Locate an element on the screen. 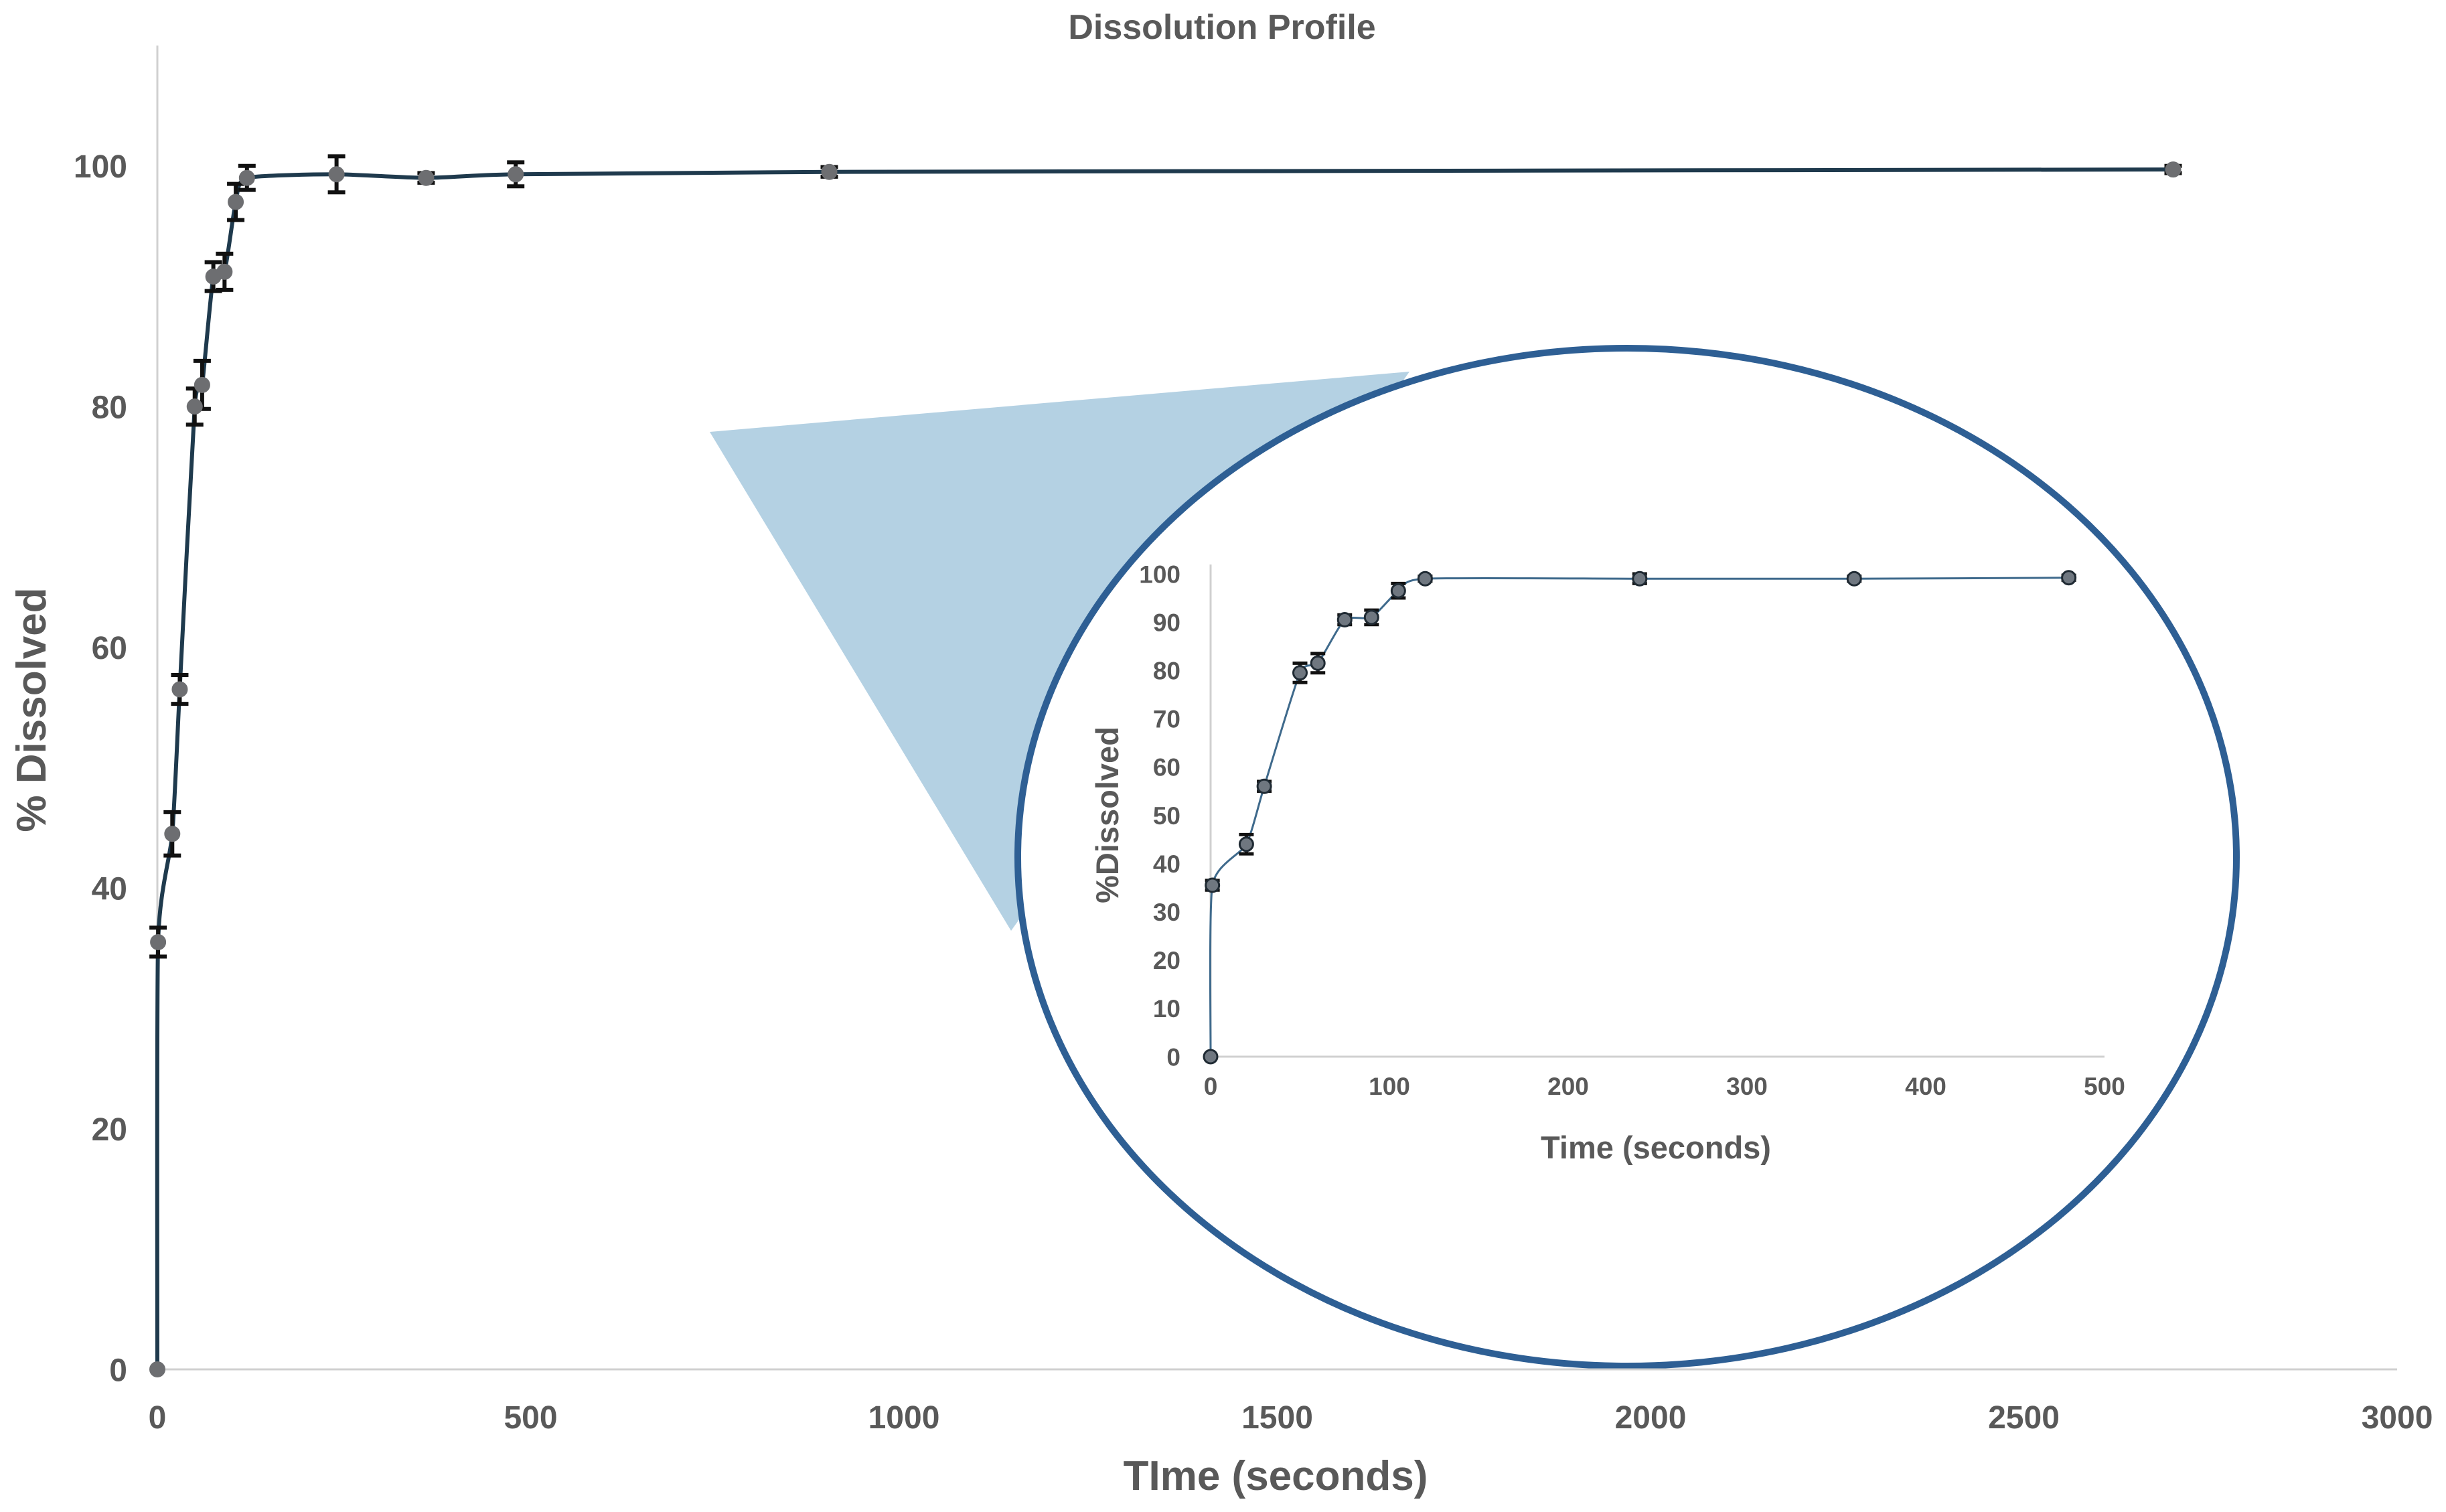  x-axis-label: TIme (seconds) is located at coordinates (1276, 1476).